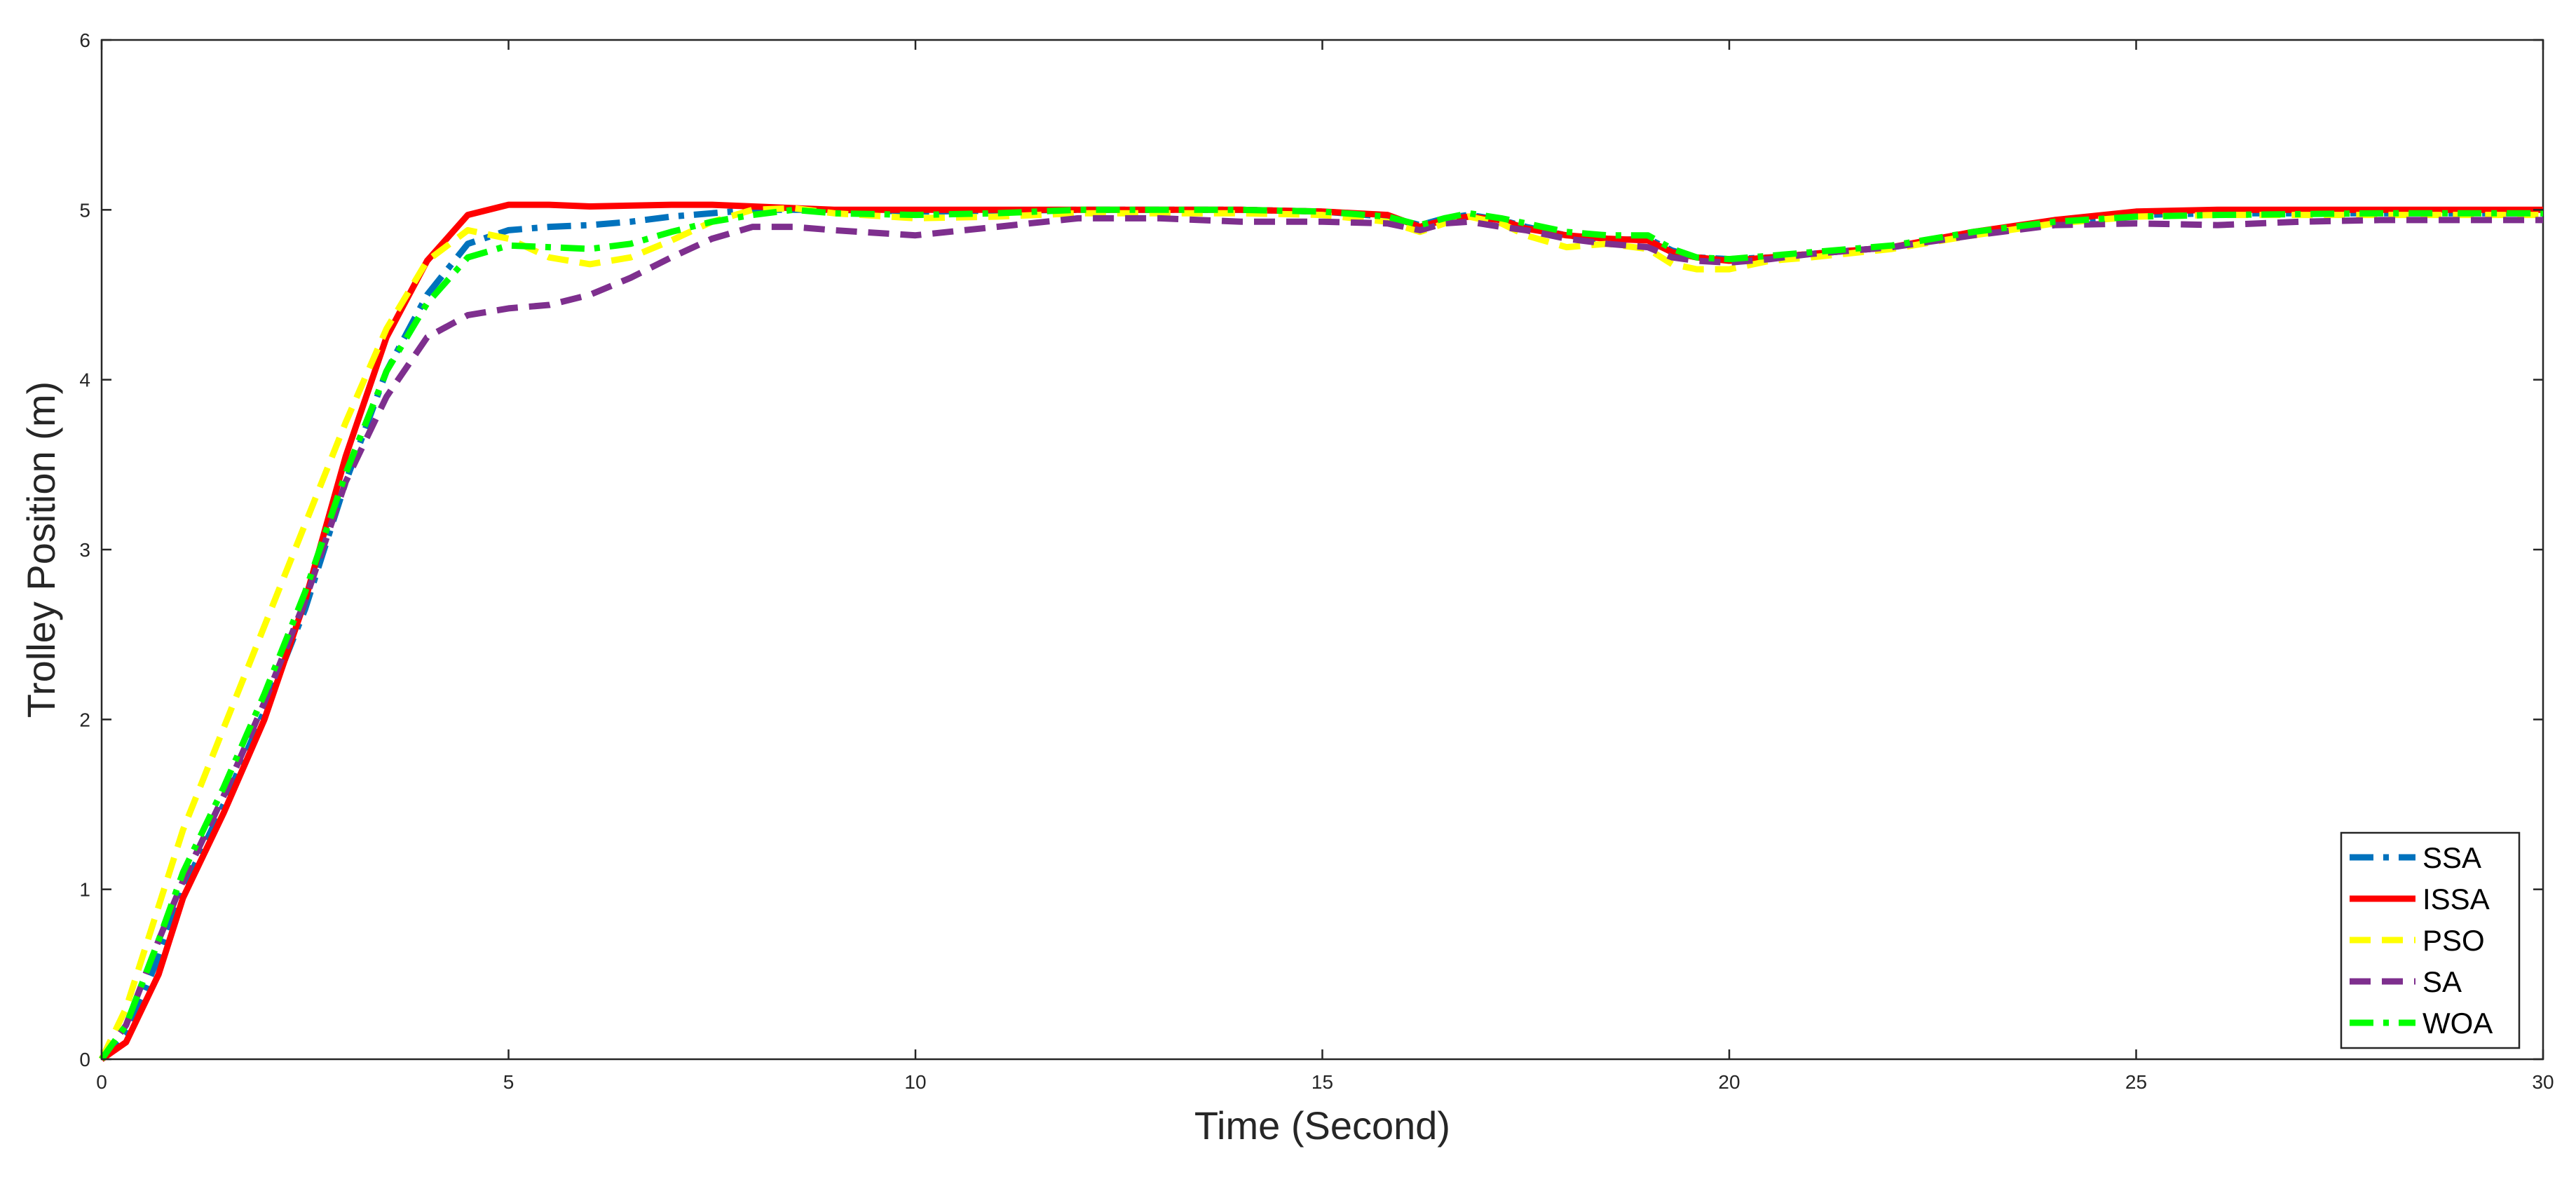 This screenshot has width=2576, height=1184. Describe the element at coordinates (508, 1082) in the screenshot. I see `x-tick-label: 5` at that location.